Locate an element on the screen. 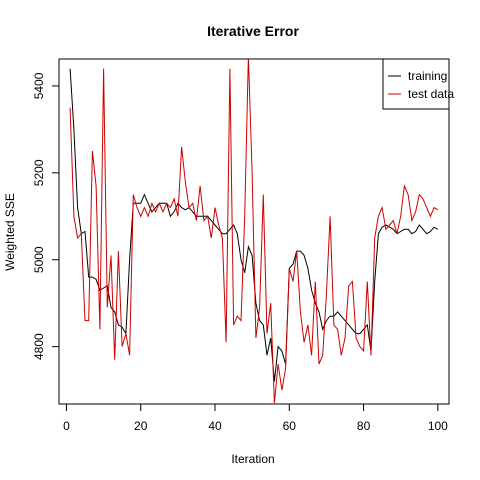 The width and height of the screenshot is (480, 480). y-tick-label: 5400 is located at coordinates (39, 85).